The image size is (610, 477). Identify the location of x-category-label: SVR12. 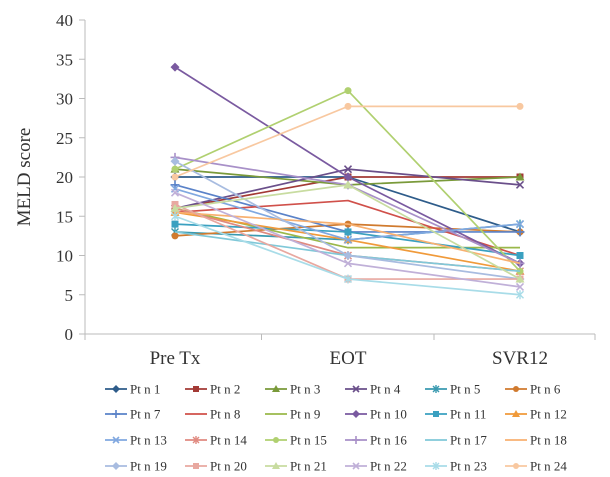
(520, 358).